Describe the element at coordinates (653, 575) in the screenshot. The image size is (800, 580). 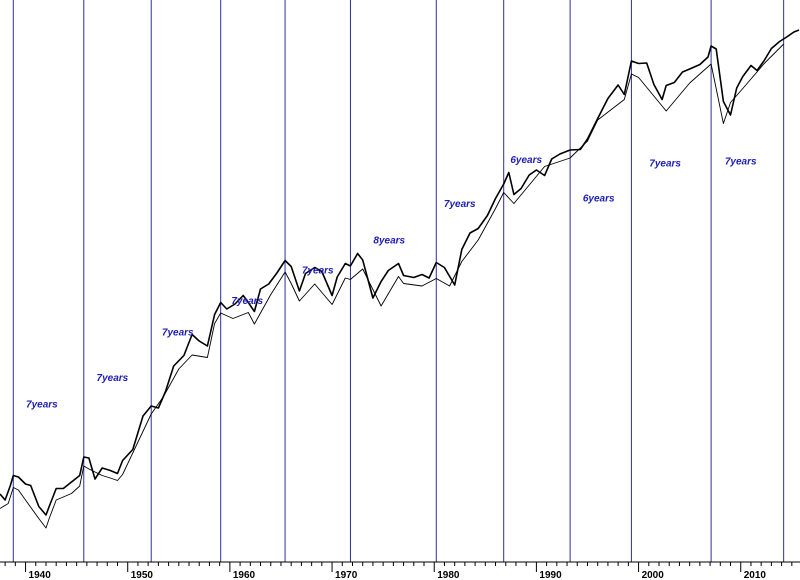
I see `tick-label-2000: 2000` at that location.